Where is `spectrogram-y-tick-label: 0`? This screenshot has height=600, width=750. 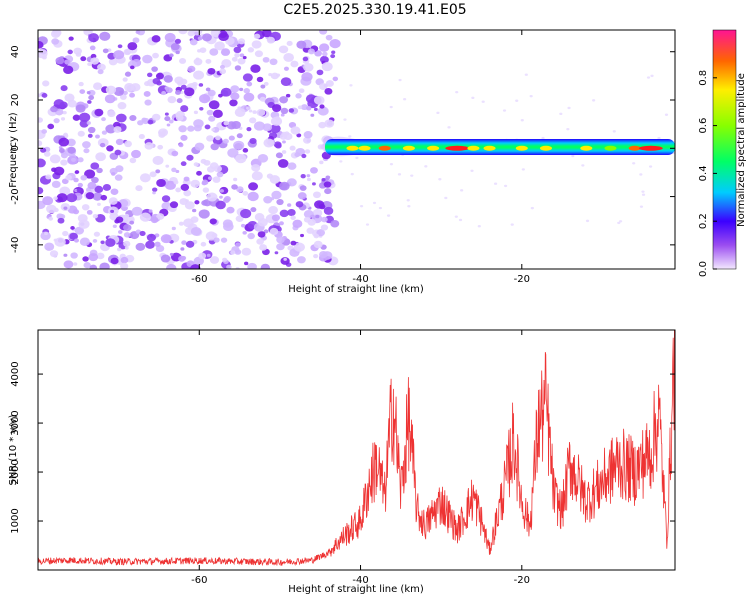 spectrogram-y-tick-label: 0 is located at coordinates (15, 148).